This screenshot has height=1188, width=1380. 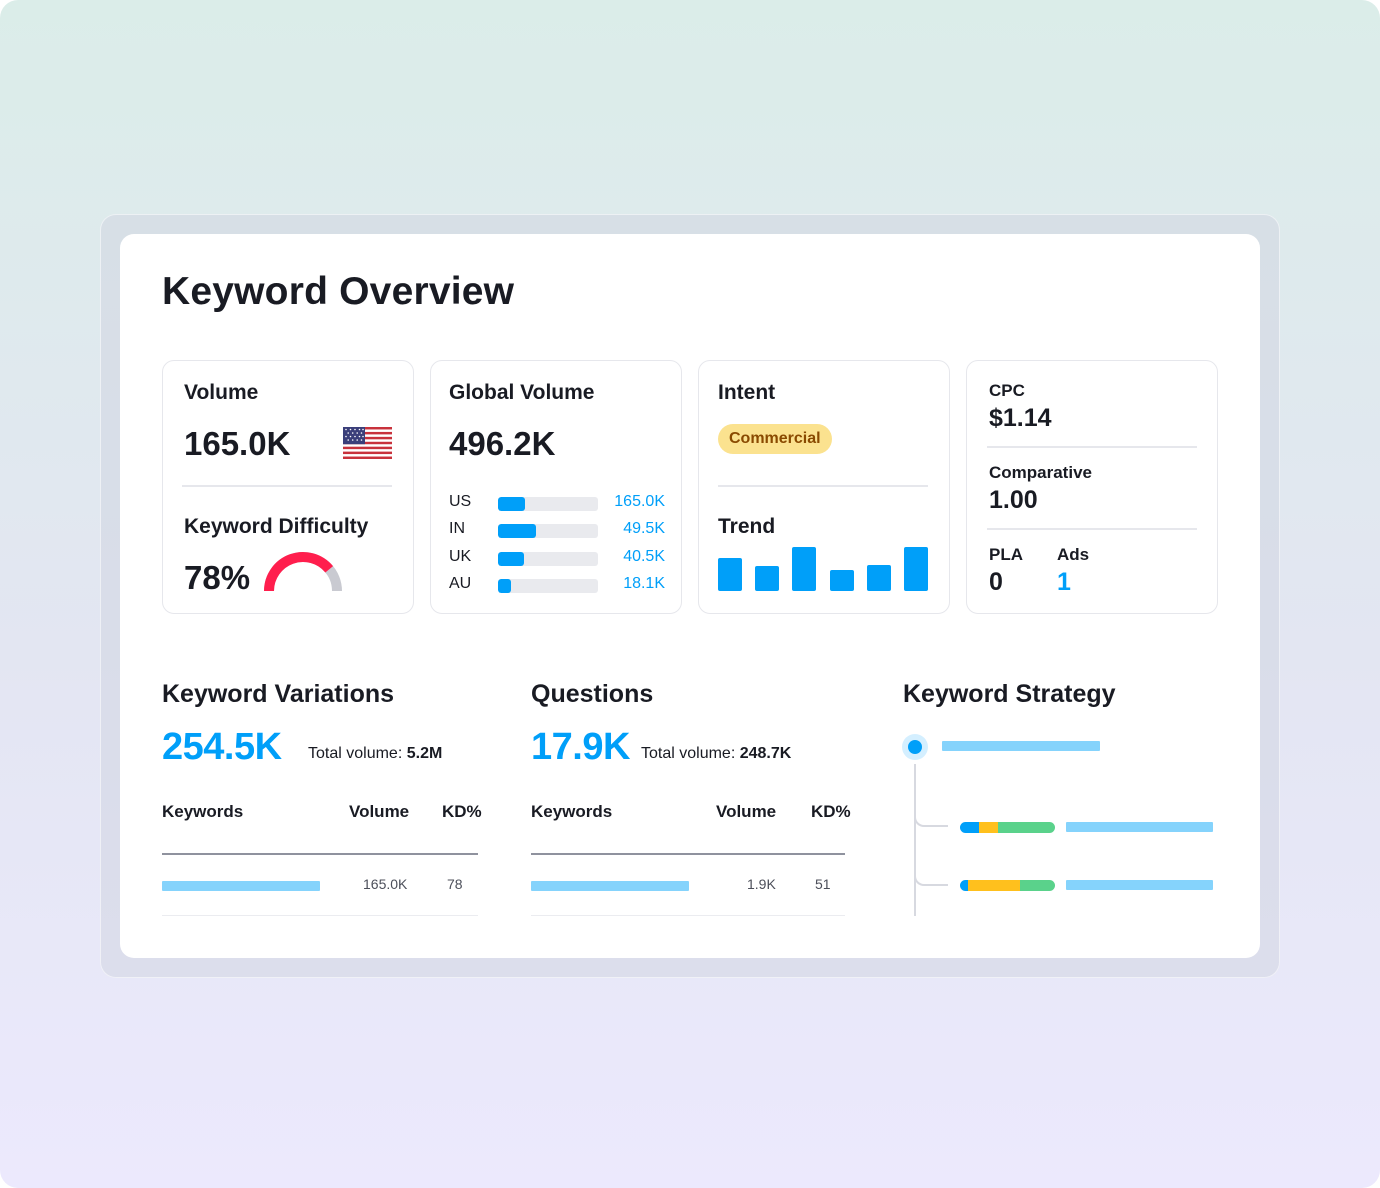 I want to click on cpc-tile: CPC $1.14 Comparative 1.00 PLA 0 Ads 1, so click(x=1092, y=487).